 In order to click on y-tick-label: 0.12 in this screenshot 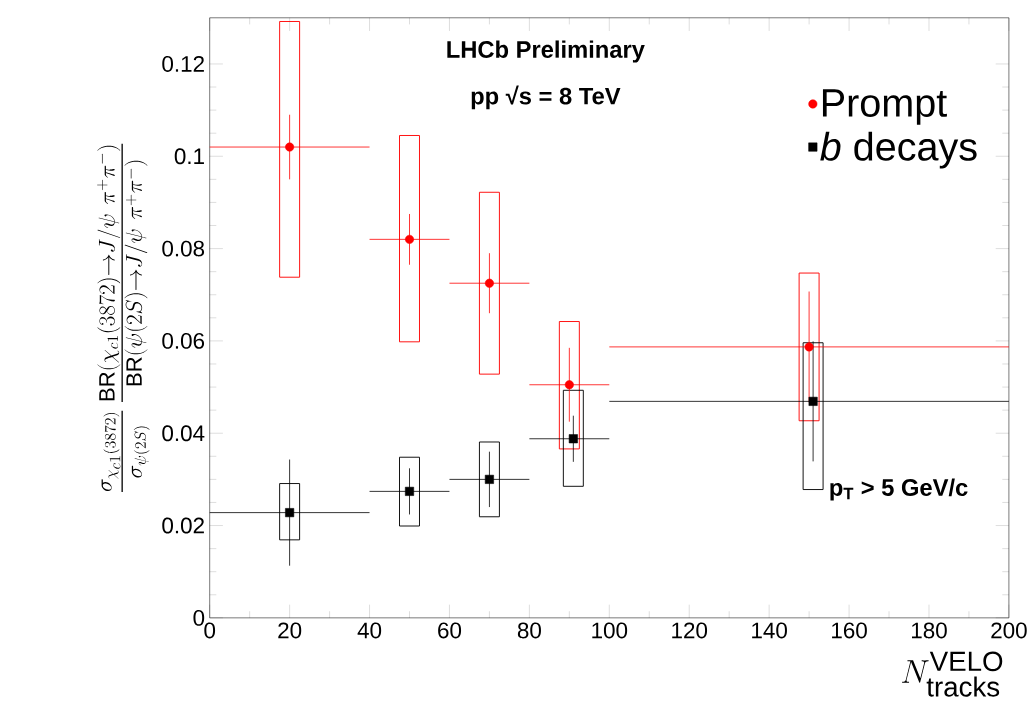, I will do `click(183, 64)`.